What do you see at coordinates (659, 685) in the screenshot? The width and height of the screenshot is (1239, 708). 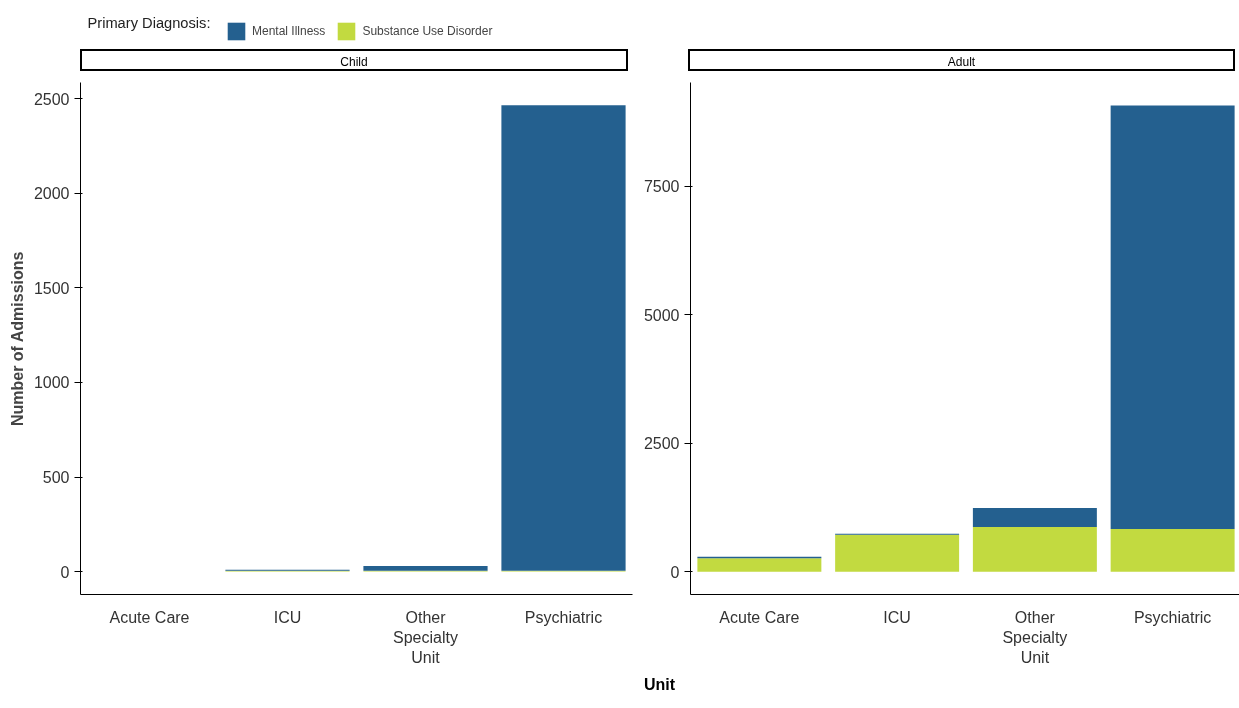 I see `x-axis-title: Unit` at bounding box center [659, 685].